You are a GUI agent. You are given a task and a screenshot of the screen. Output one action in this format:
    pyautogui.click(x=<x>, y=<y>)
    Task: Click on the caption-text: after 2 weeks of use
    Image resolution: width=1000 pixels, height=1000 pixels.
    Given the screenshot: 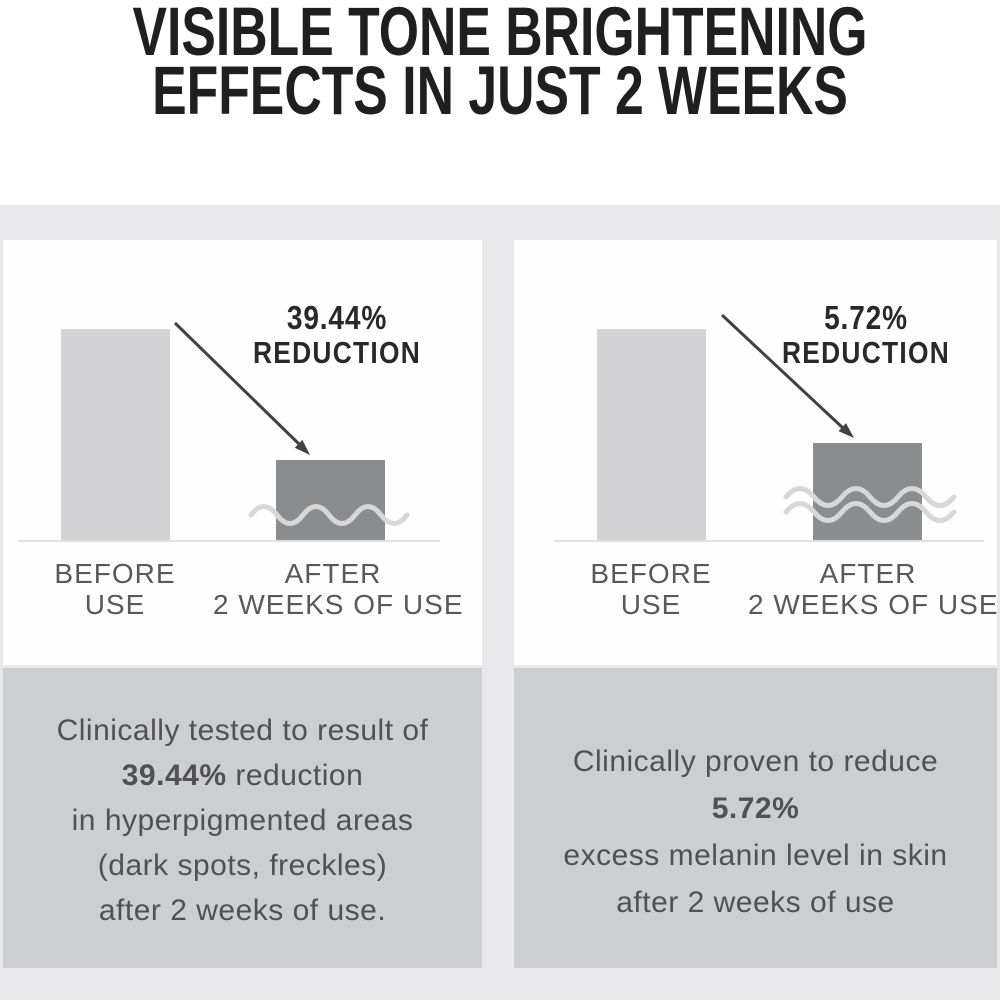 What is the action you would take?
    pyautogui.click(x=755, y=902)
    